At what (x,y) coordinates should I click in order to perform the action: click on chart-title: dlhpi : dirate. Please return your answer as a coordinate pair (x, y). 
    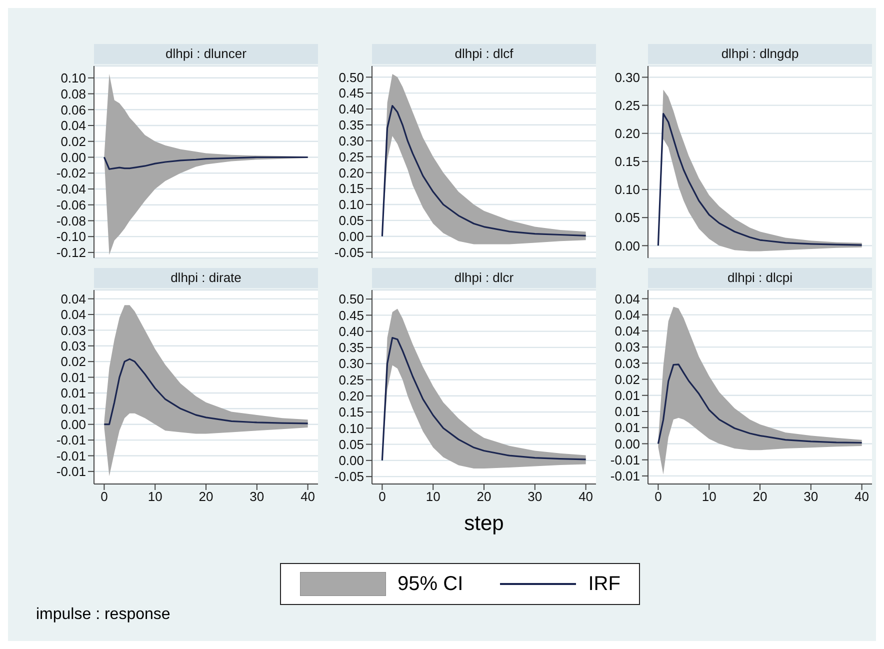
    Looking at the image, I should click on (206, 278).